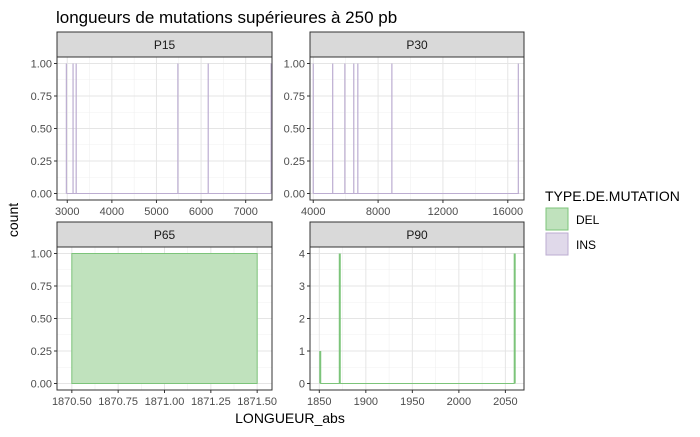 This screenshot has width=700, height=437. What do you see at coordinates (557, 219) in the screenshot?
I see `legend-key-del` at bounding box center [557, 219].